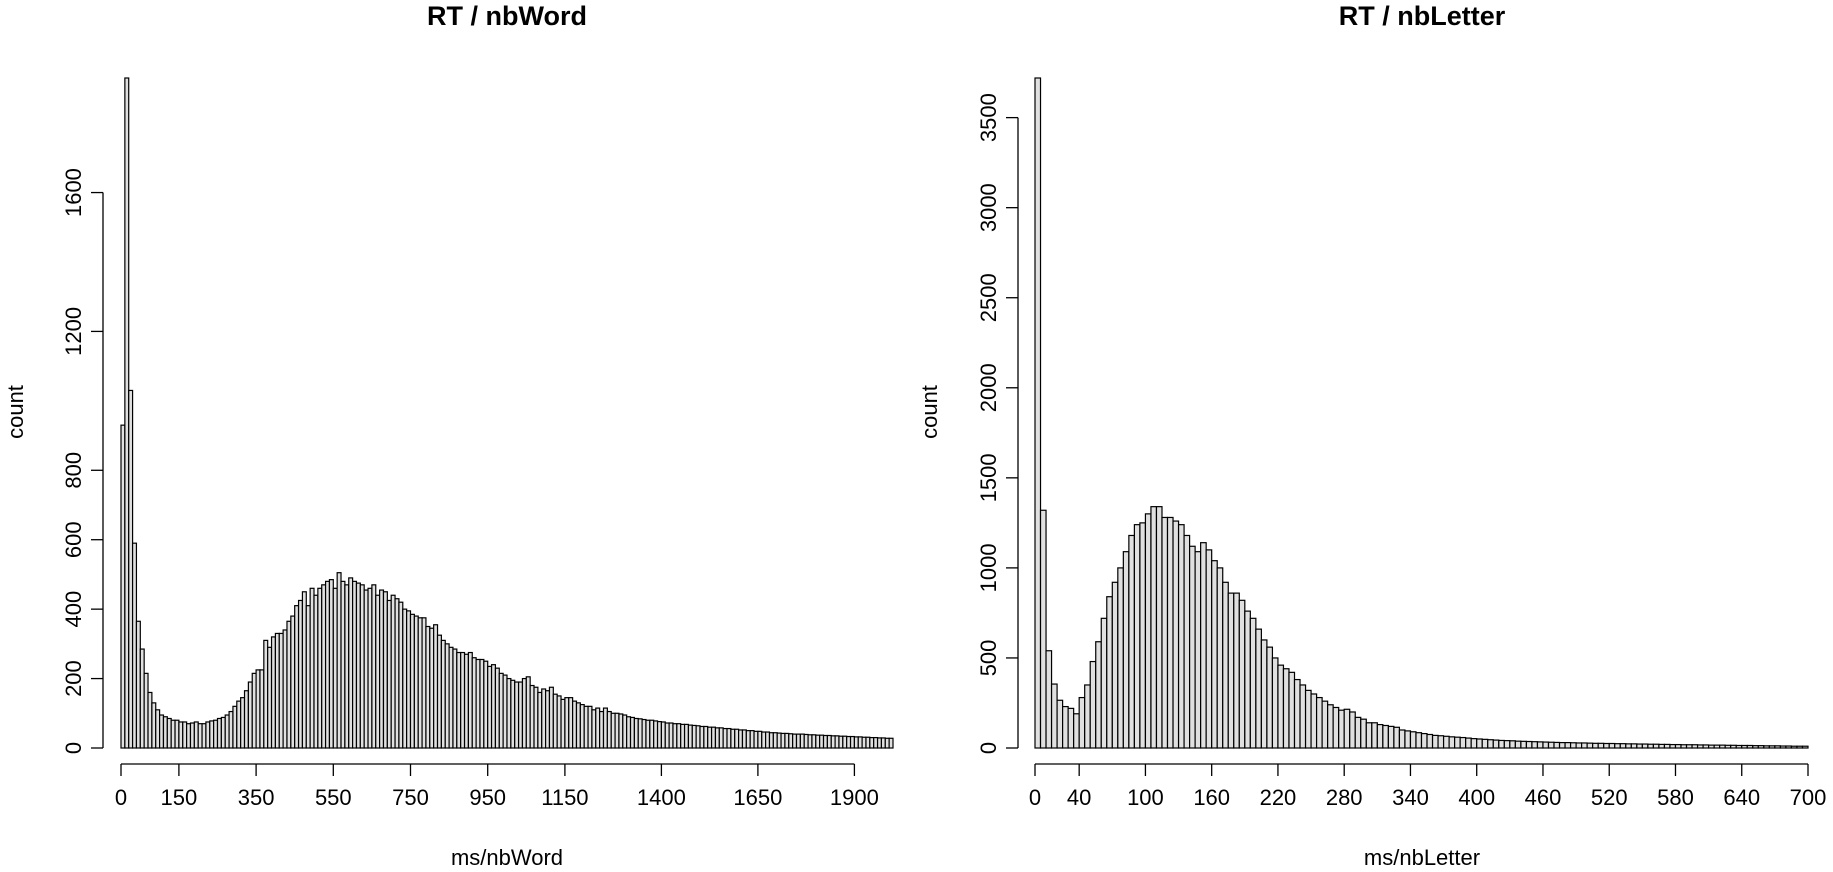 The width and height of the screenshot is (1833, 872). I want to click on x-tick-label: 950, so click(487, 797).